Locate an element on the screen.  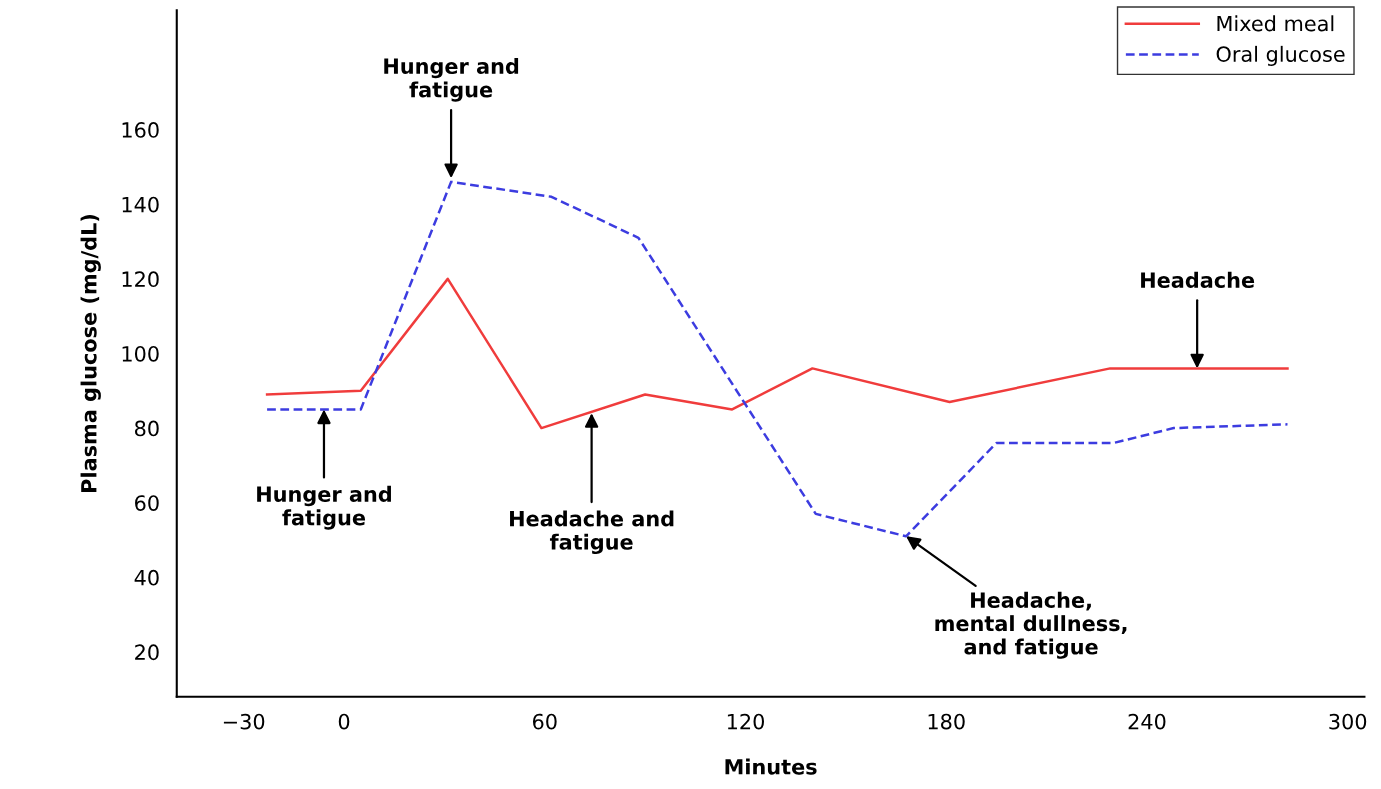
y-tick-label: 160 is located at coordinates (140, 130).